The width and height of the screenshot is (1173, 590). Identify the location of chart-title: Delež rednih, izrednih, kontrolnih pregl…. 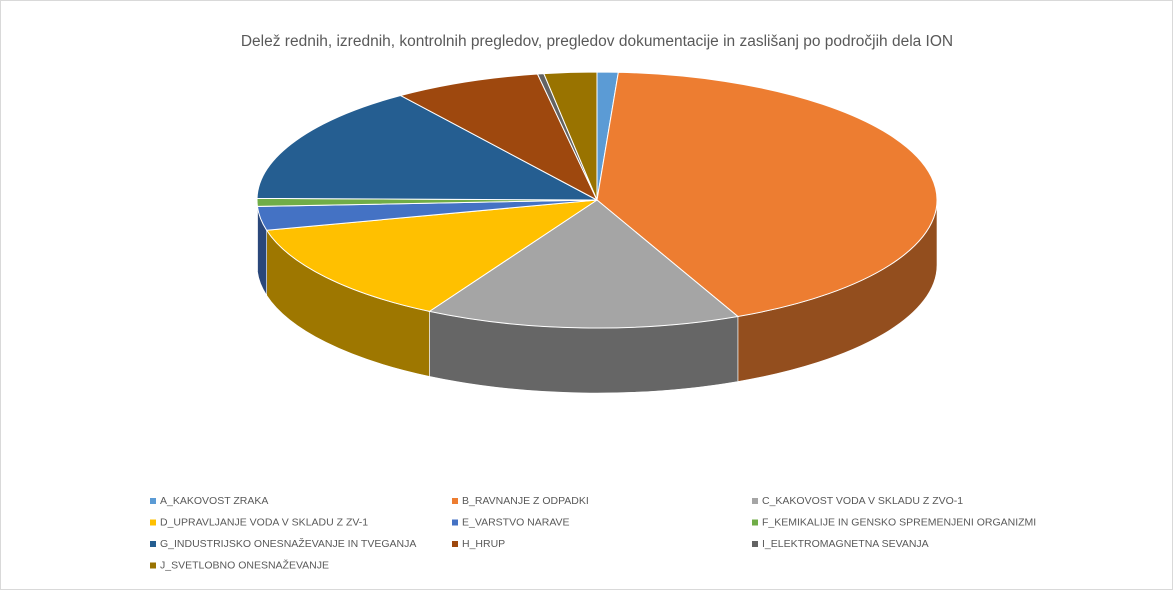
(597, 41).